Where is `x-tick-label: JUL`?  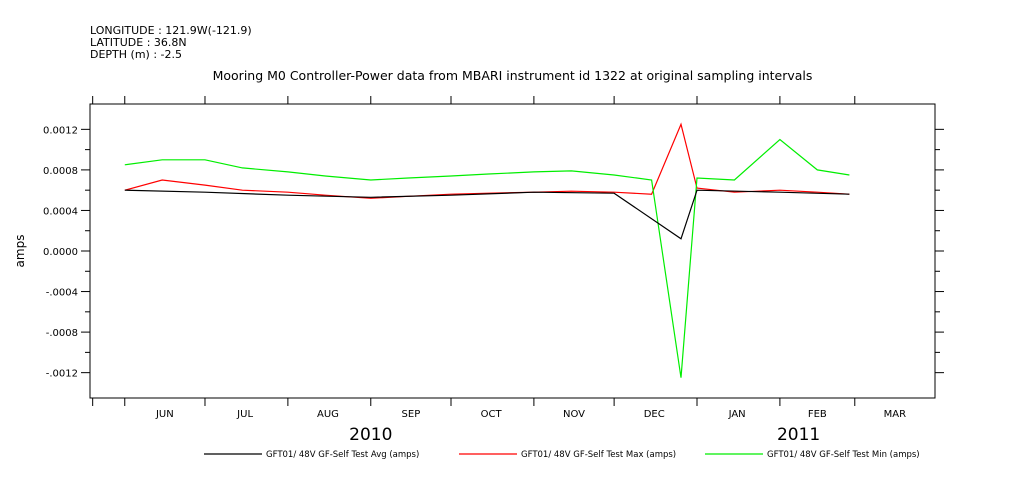
x-tick-label: JUL is located at coordinates (244, 414).